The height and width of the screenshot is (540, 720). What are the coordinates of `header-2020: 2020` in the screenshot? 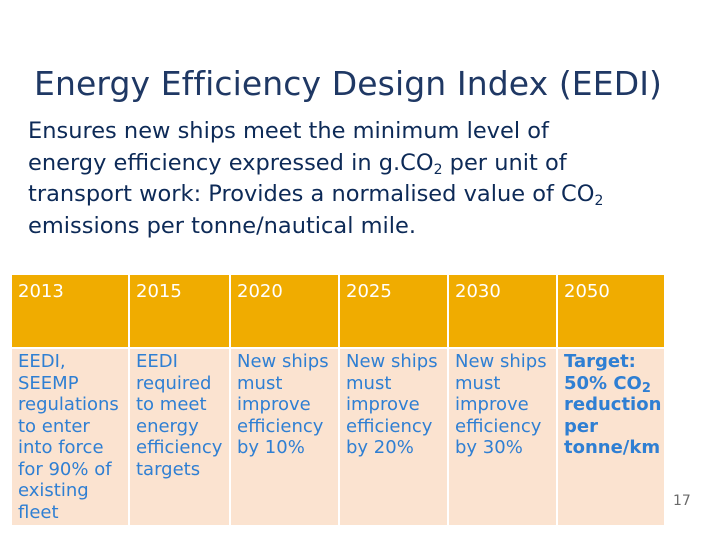 It's located at (284, 311).